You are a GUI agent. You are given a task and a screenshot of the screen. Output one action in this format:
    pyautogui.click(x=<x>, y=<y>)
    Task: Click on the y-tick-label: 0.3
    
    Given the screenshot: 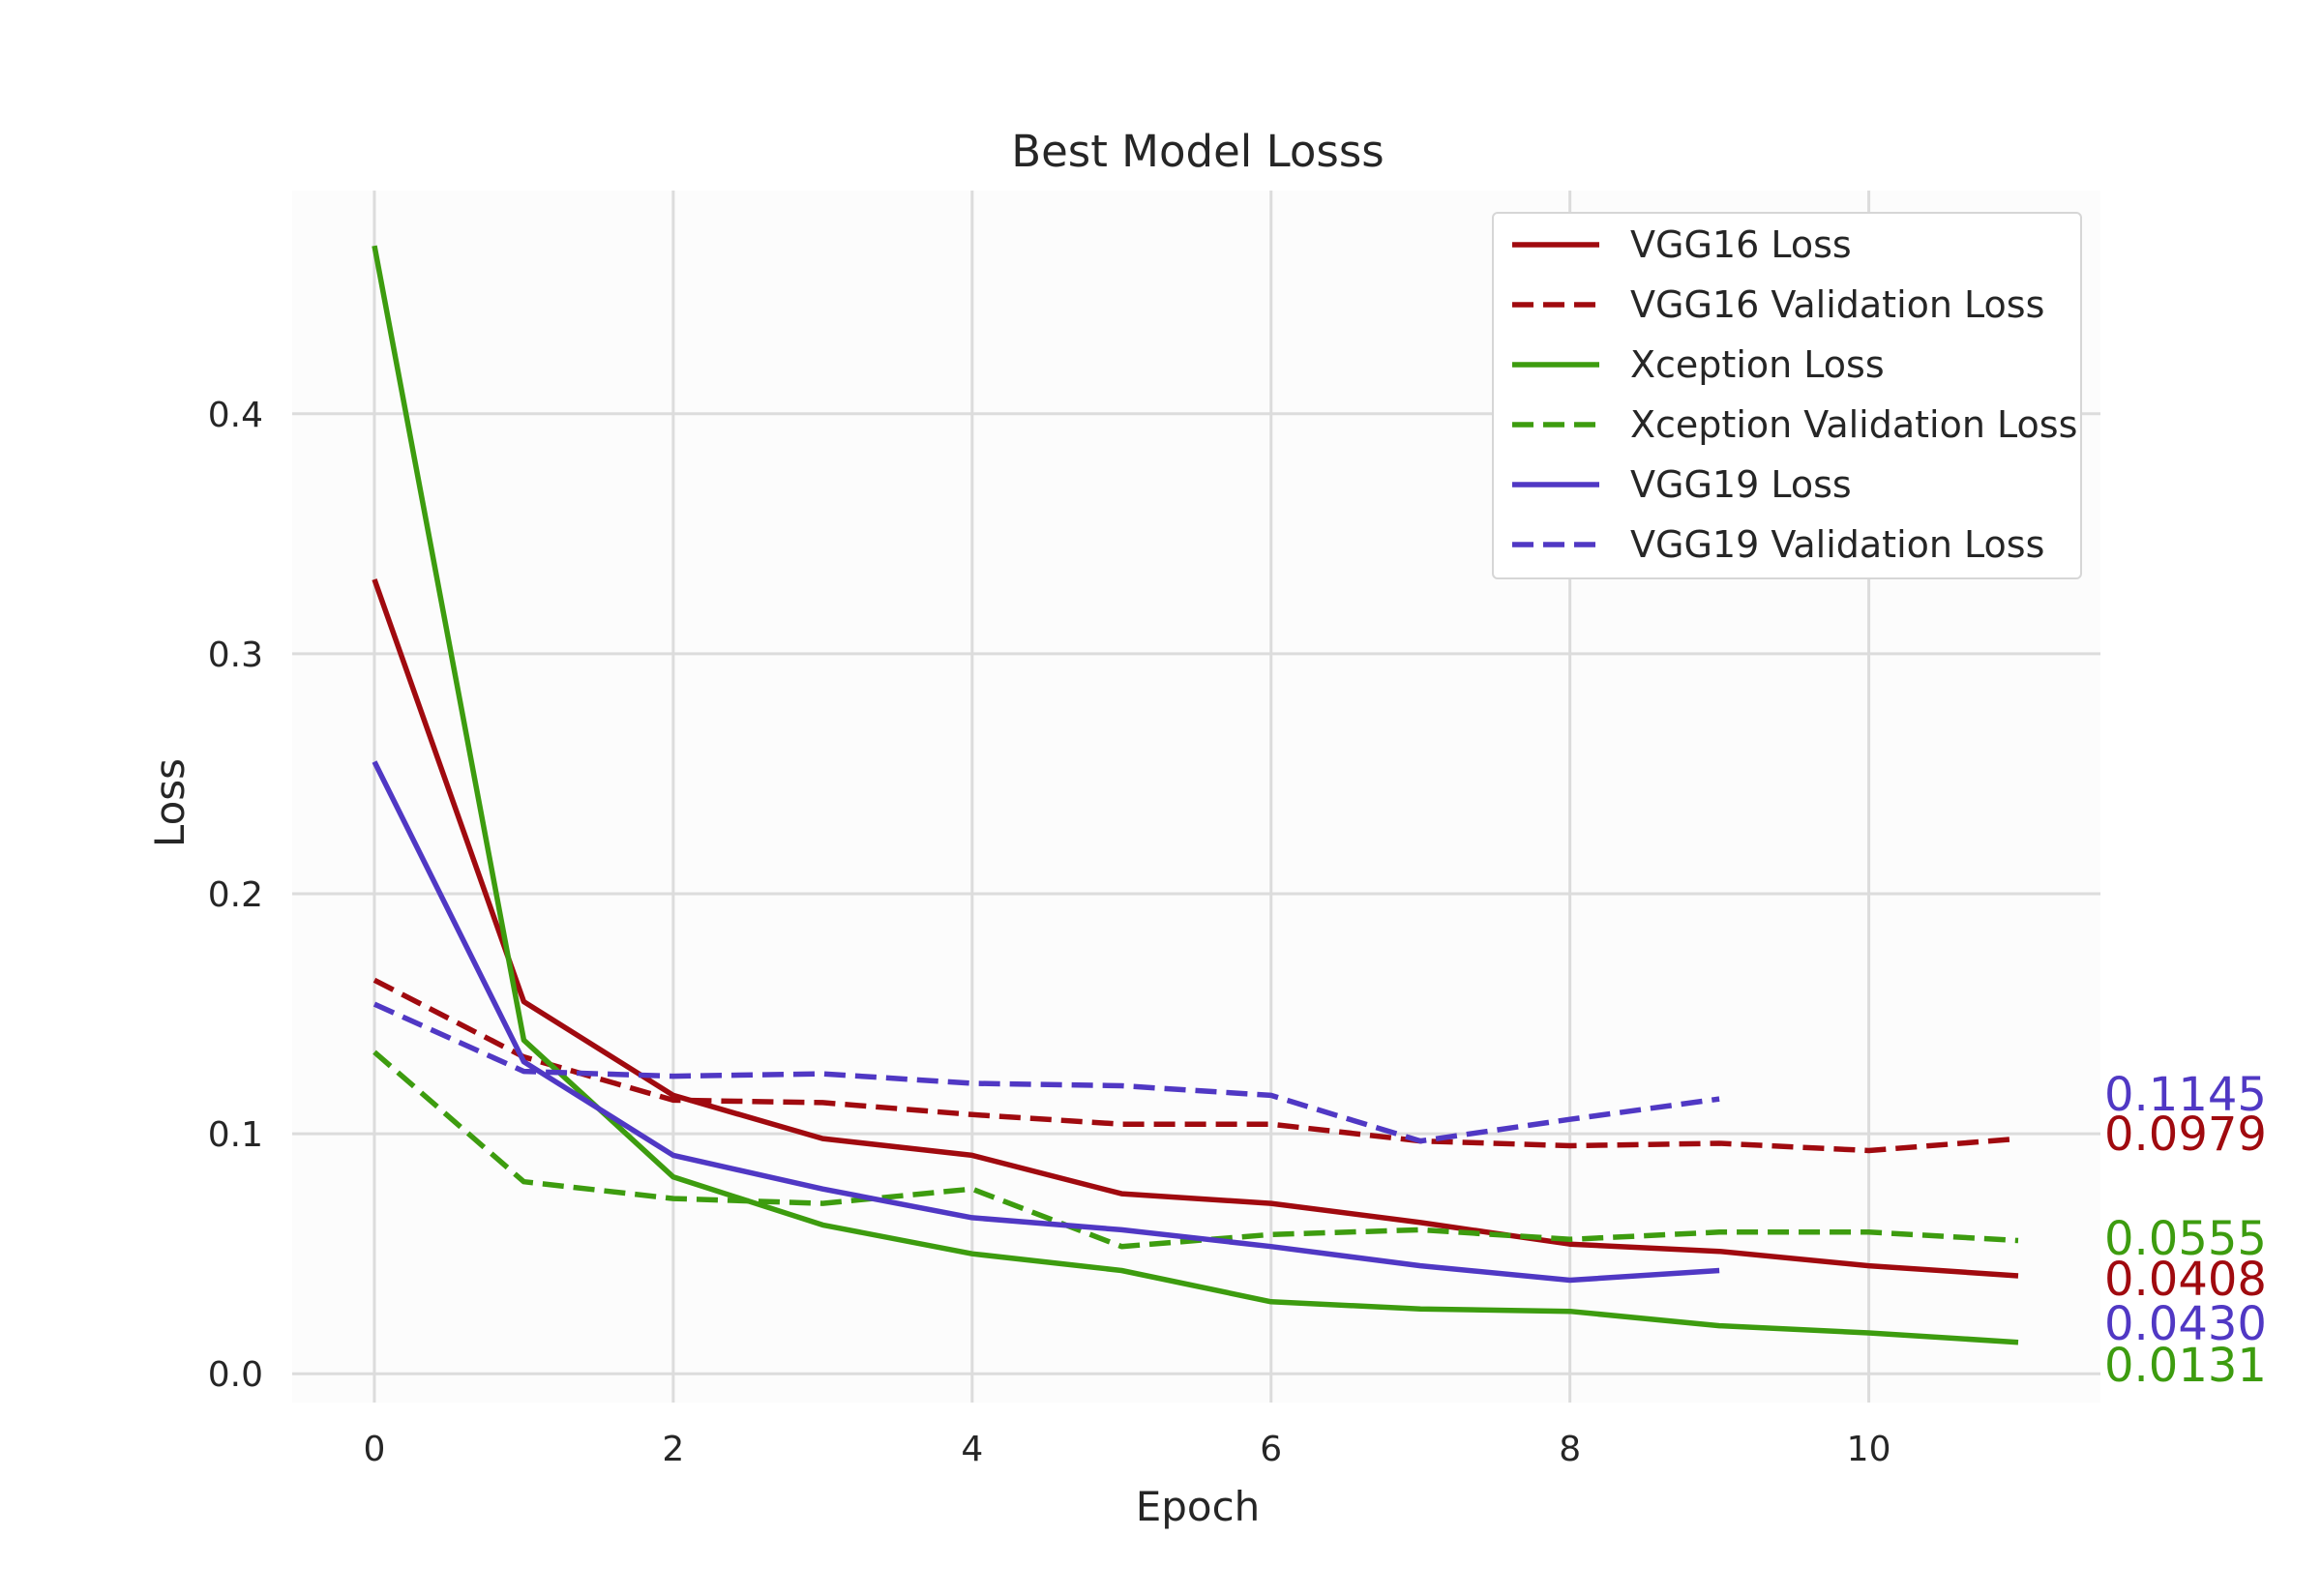 What is the action you would take?
    pyautogui.click(x=235, y=655)
    